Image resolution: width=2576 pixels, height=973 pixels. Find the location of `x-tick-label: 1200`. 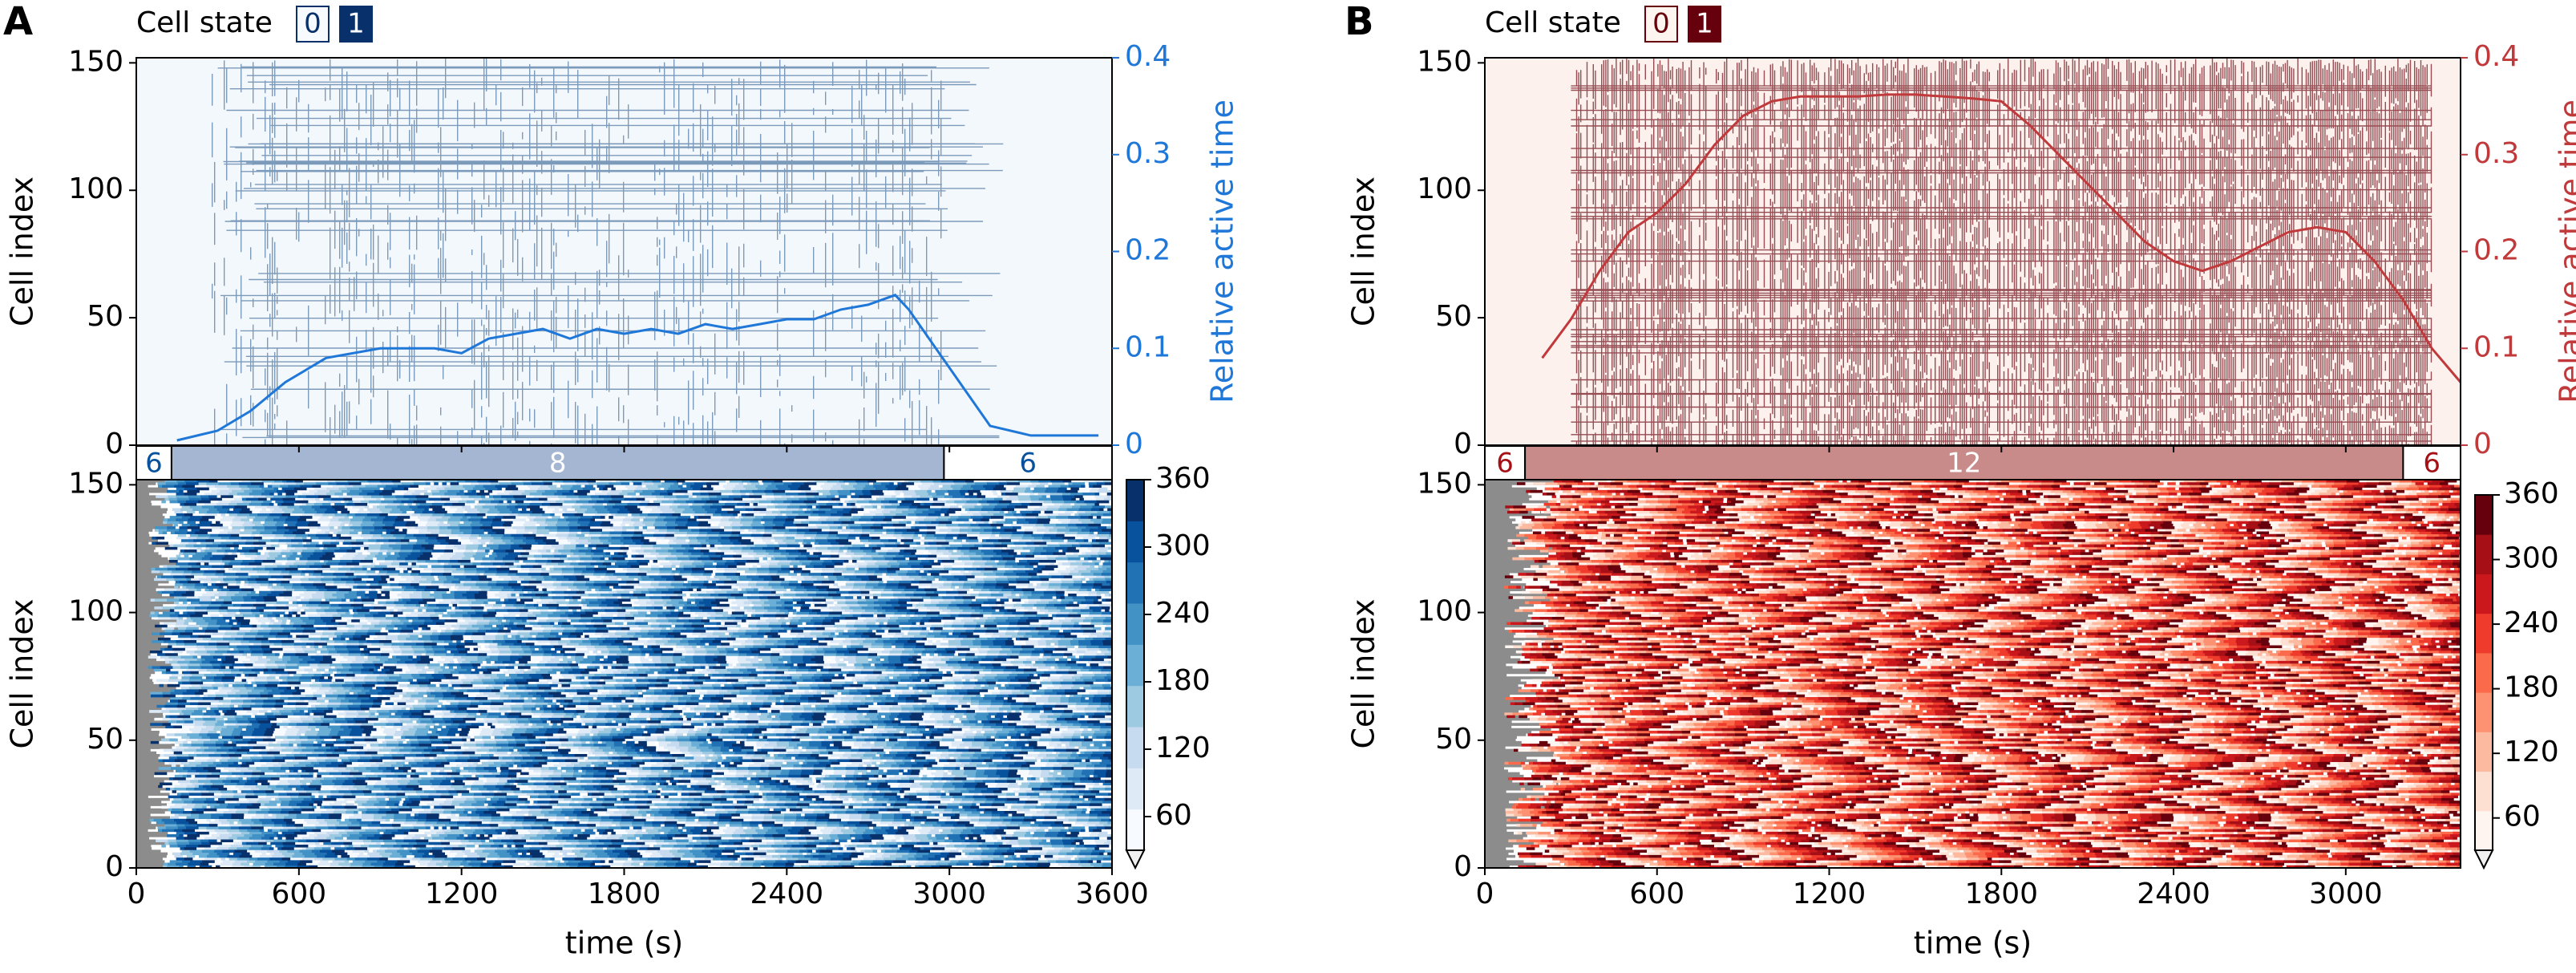

x-tick-label: 1200 is located at coordinates (462, 894).